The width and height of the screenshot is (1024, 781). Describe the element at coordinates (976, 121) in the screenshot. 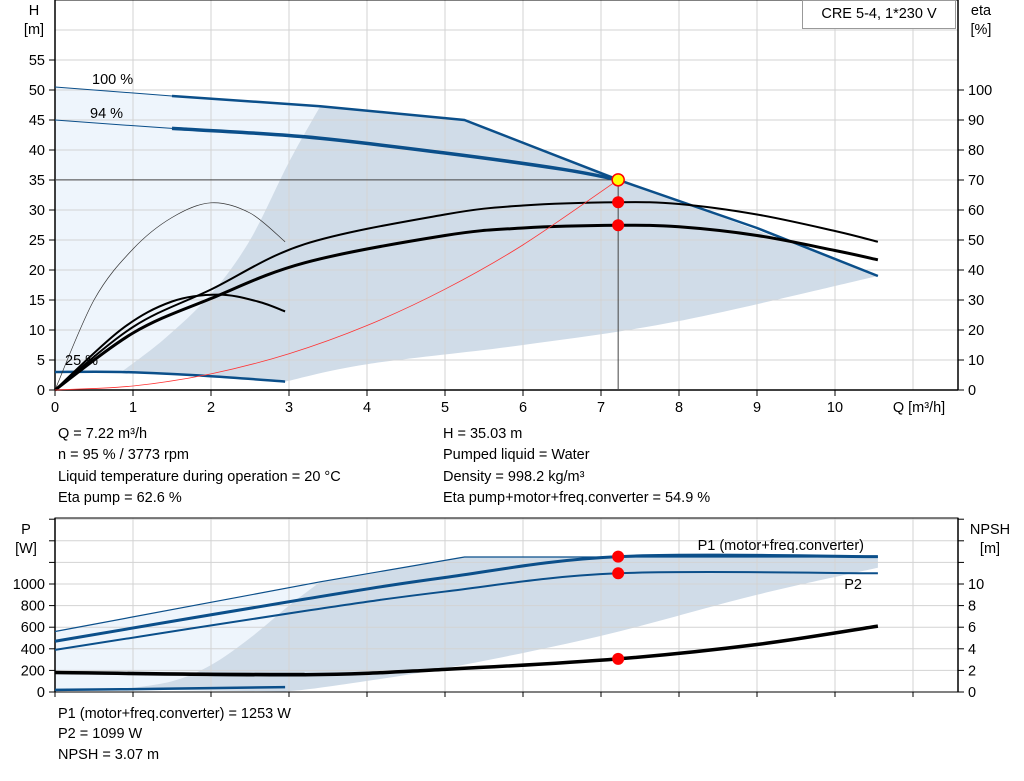

I see `eta-tick-label: 90` at that location.